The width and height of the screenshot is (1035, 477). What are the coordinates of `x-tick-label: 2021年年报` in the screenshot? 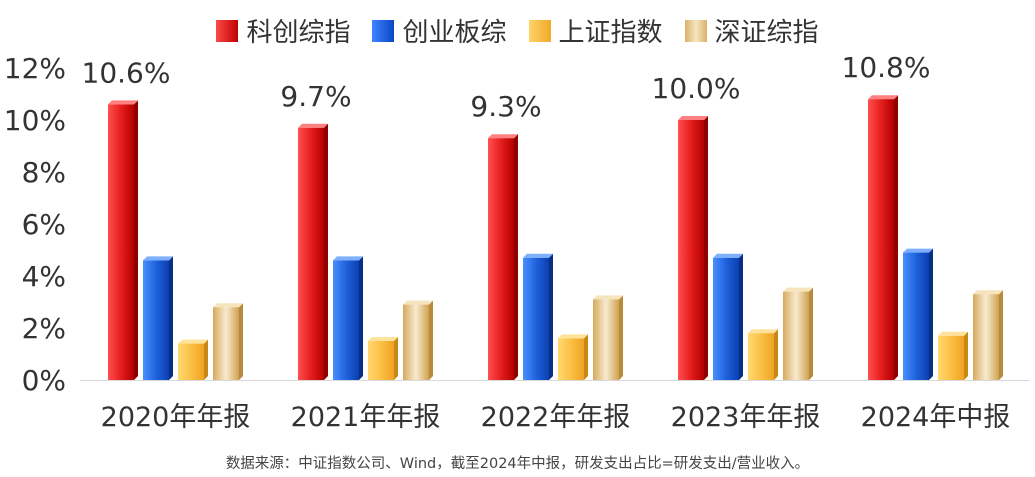 It's located at (366, 417).